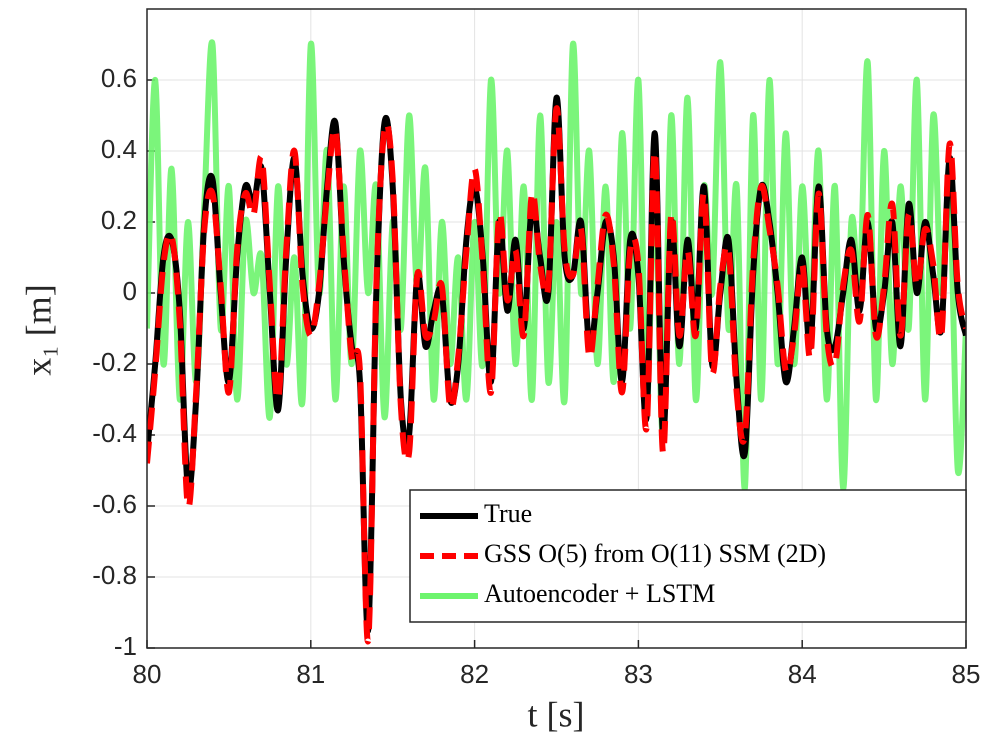  Describe the element at coordinates (147, 674) in the screenshot. I see `x-tick-label: 80` at that location.